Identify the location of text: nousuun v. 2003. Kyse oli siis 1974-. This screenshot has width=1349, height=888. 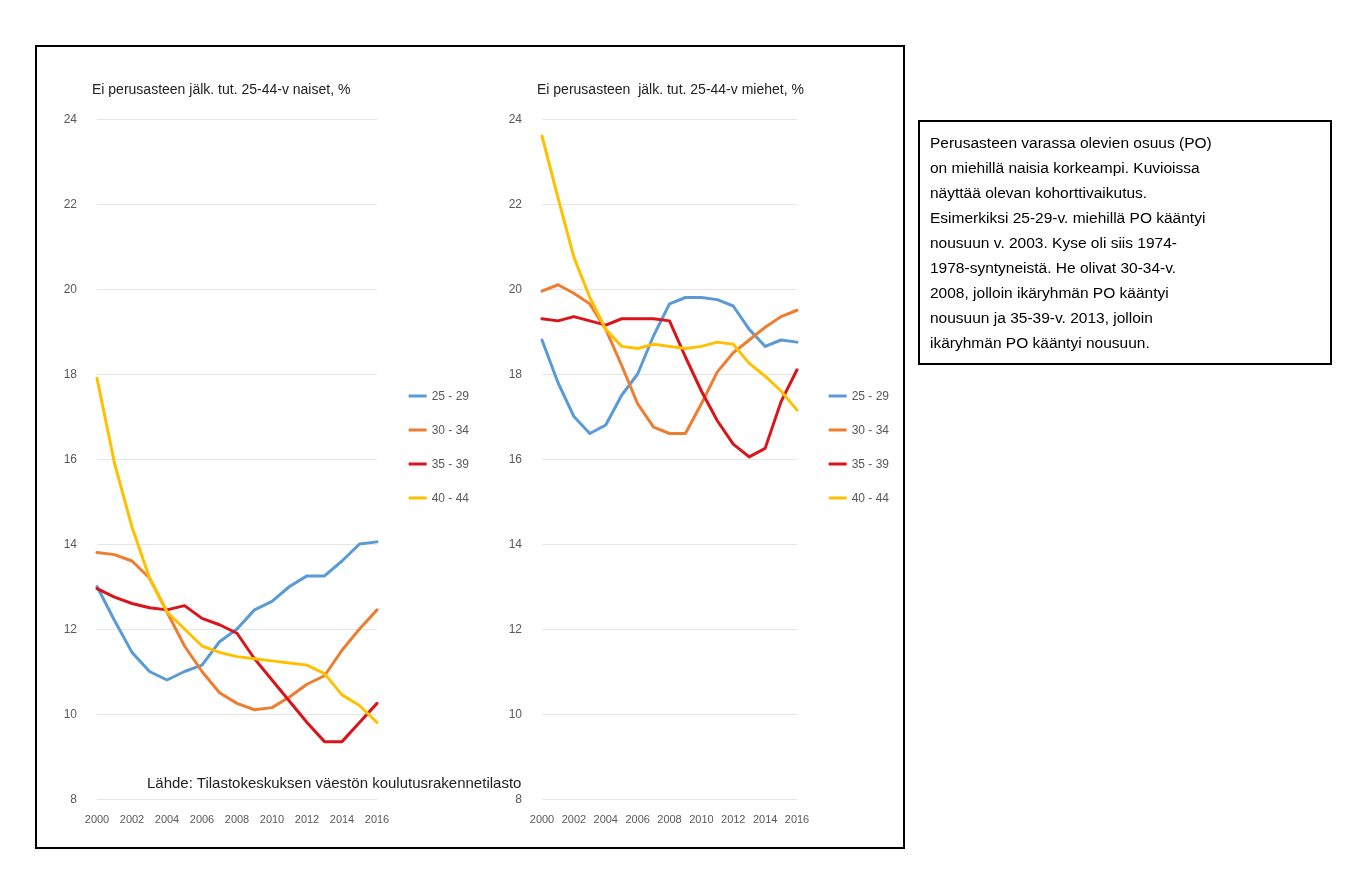
(1054, 243).